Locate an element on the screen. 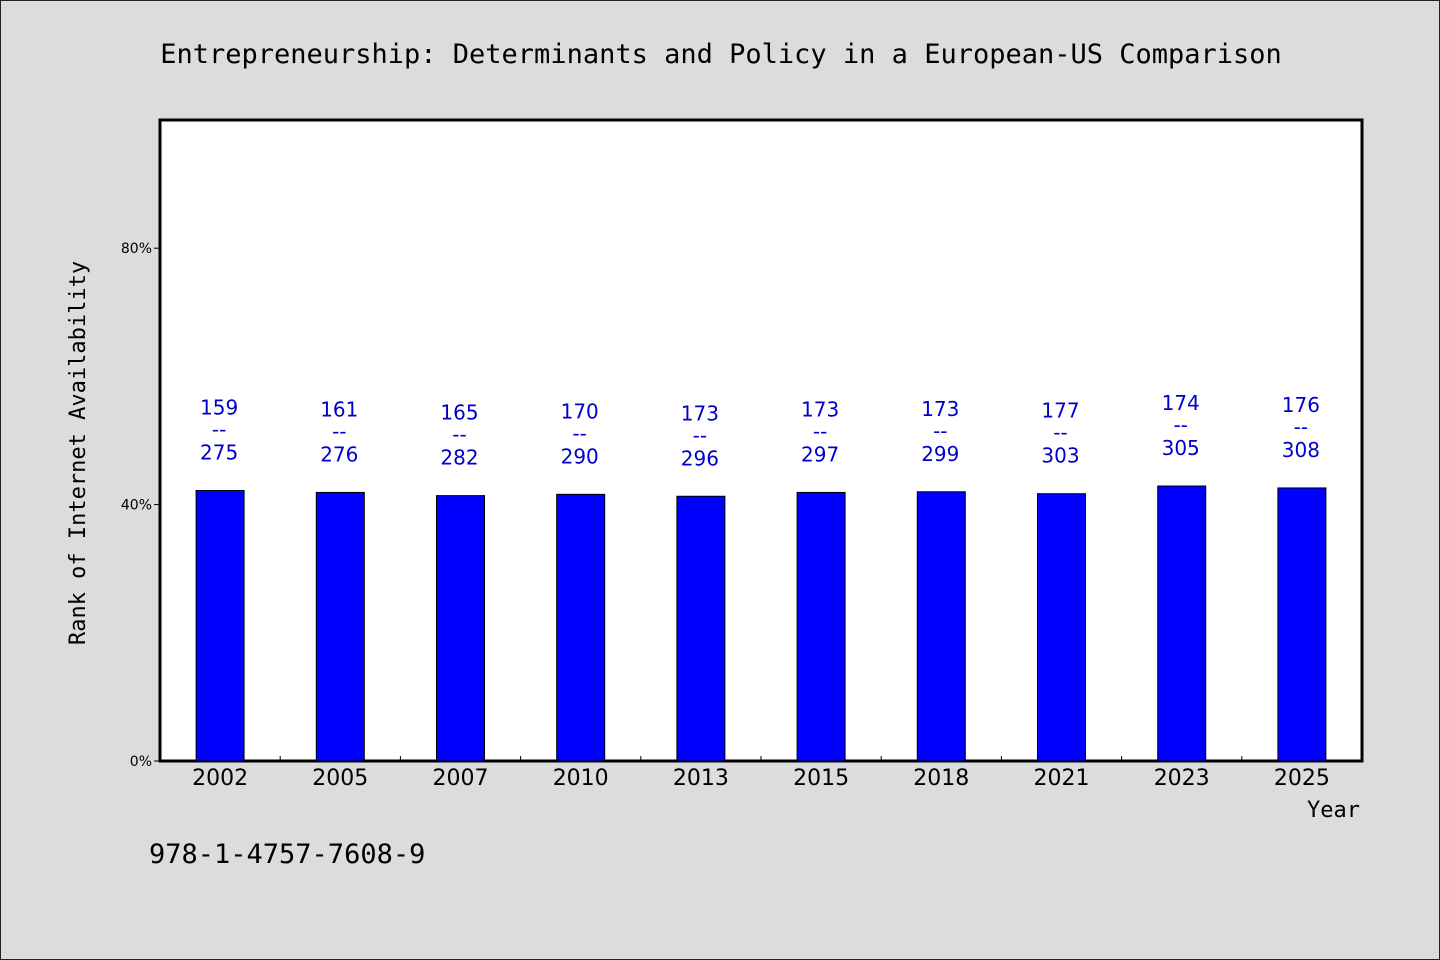 The height and width of the screenshot is (960, 1440). data-label-top: 165 is located at coordinates (459, 413).